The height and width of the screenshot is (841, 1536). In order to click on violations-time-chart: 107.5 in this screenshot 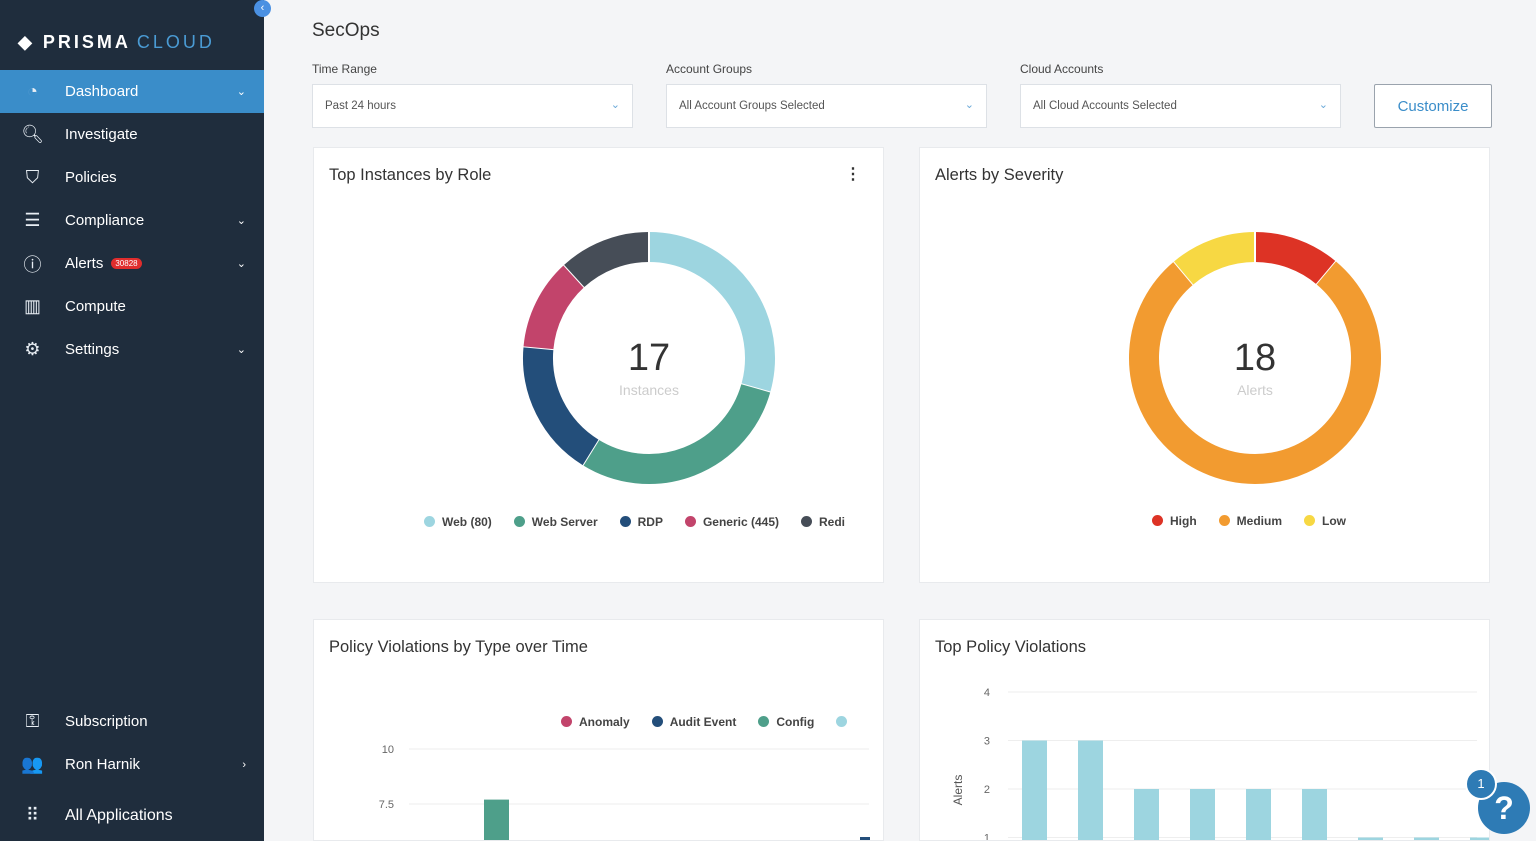, I will do `click(624, 792)`.